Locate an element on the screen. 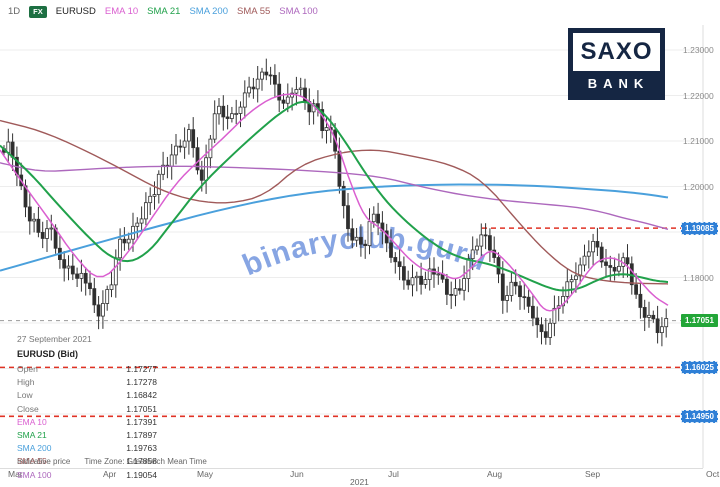 The height and width of the screenshot is (487, 720). info-row-close: Close 1.17051 is located at coordinates (87, 409).